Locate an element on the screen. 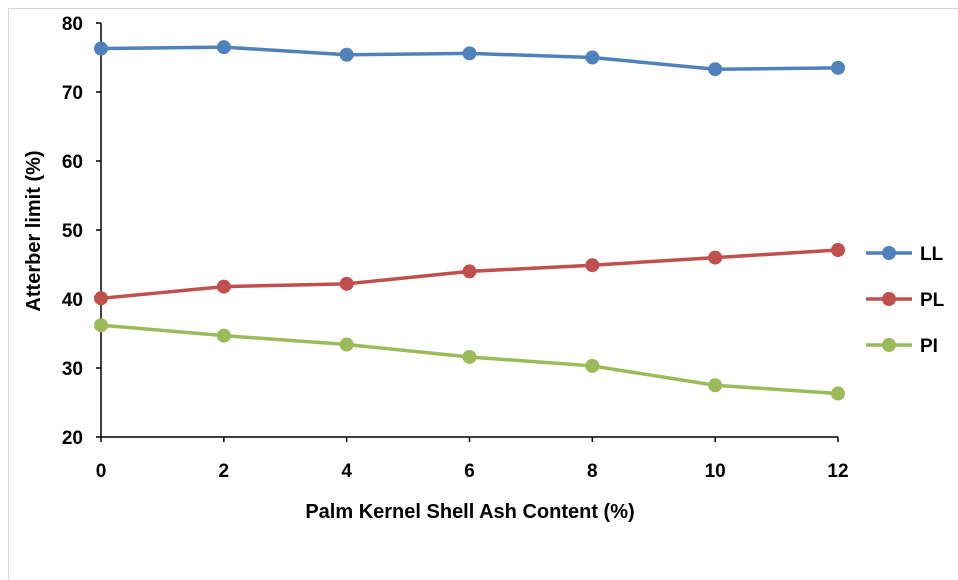  y-tick-label: 30 is located at coordinates (72, 369).